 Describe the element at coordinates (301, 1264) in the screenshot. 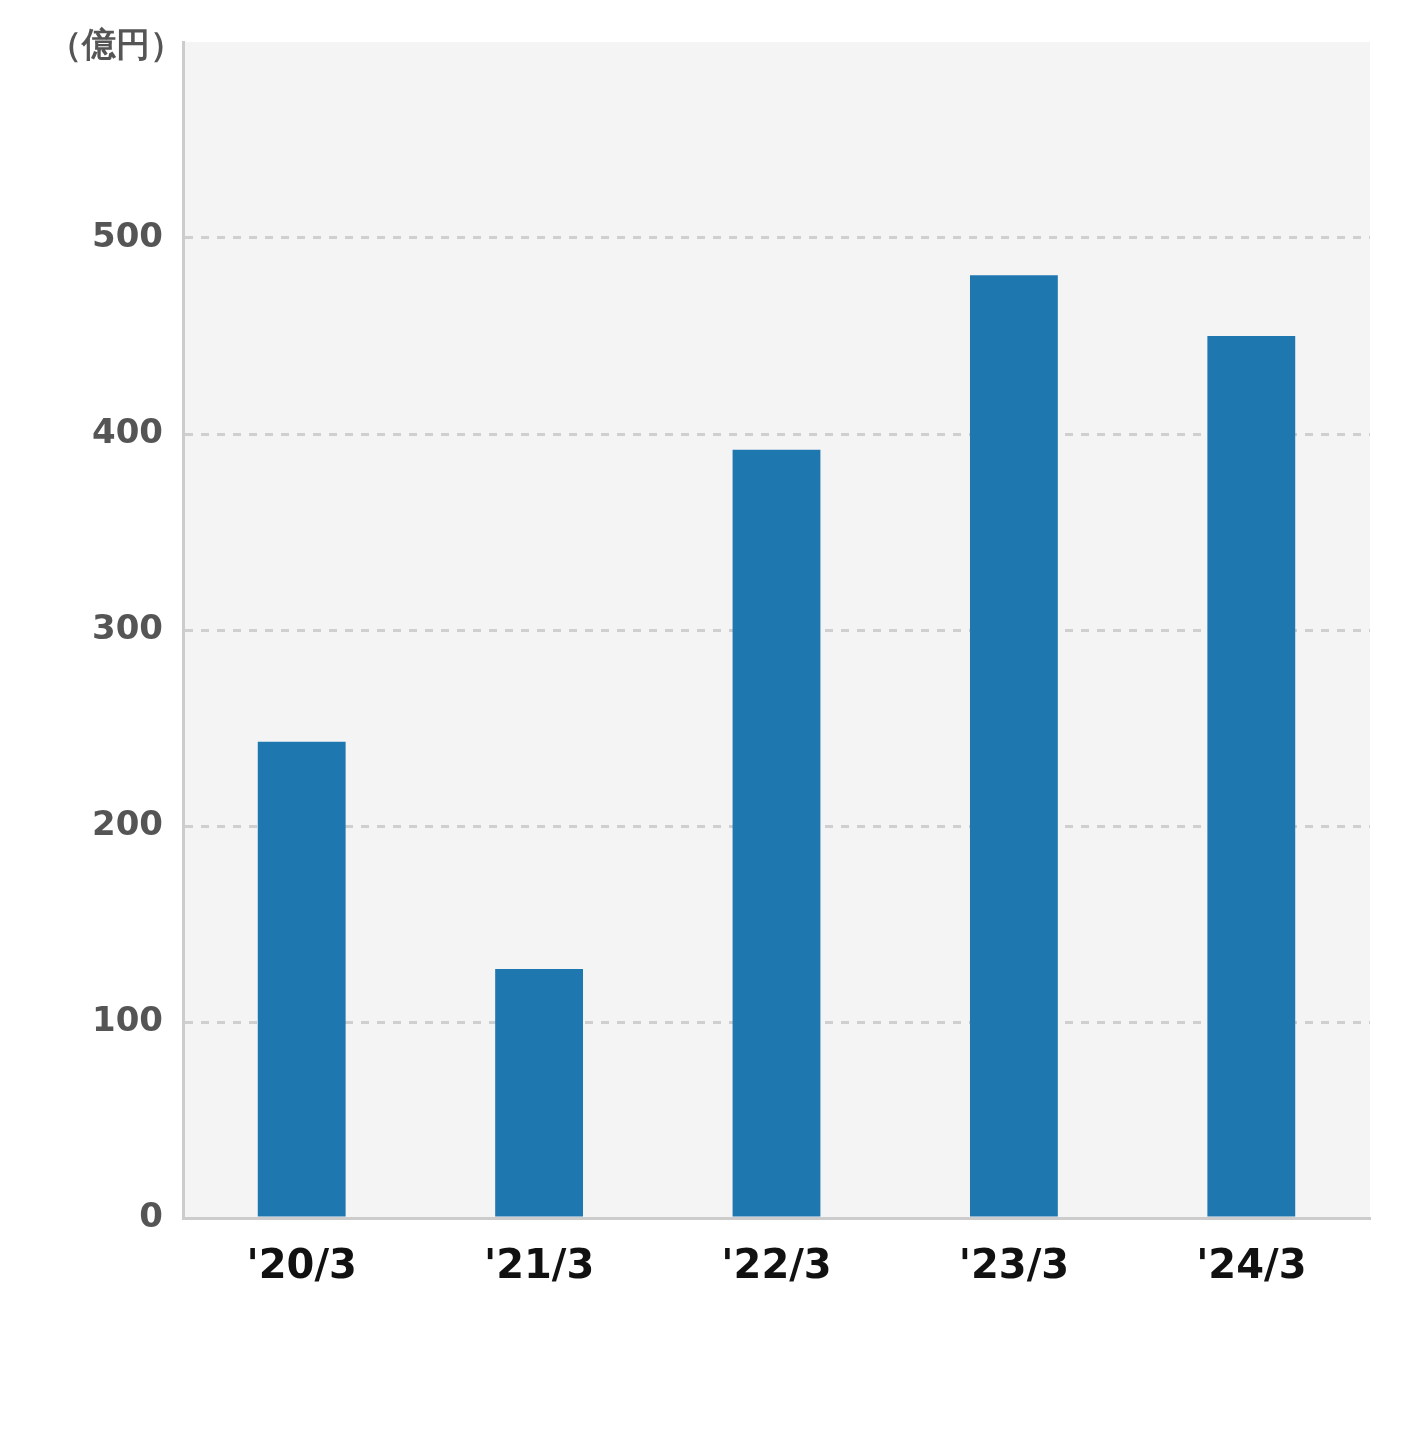

I see `x-tick-label: '20/3` at that location.